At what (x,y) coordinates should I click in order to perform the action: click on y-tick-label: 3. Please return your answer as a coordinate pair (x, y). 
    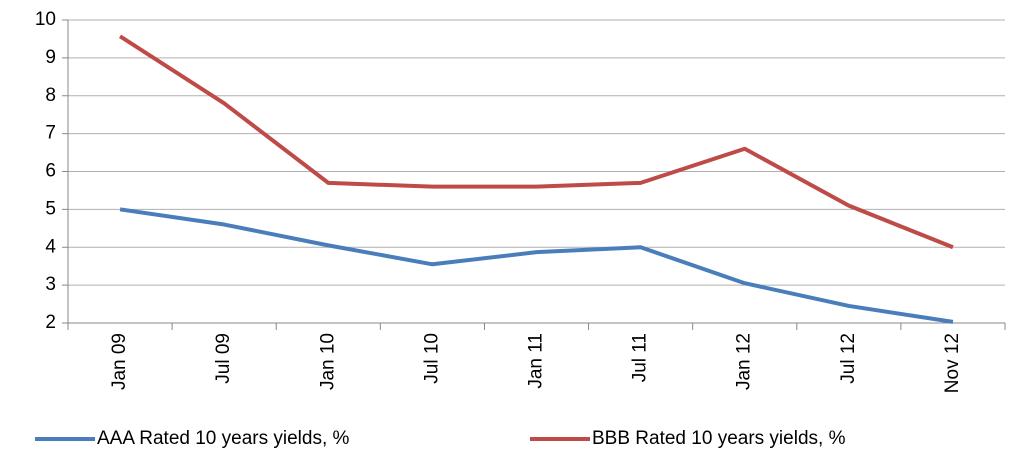
    Looking at the image, I should click on (50, 284).